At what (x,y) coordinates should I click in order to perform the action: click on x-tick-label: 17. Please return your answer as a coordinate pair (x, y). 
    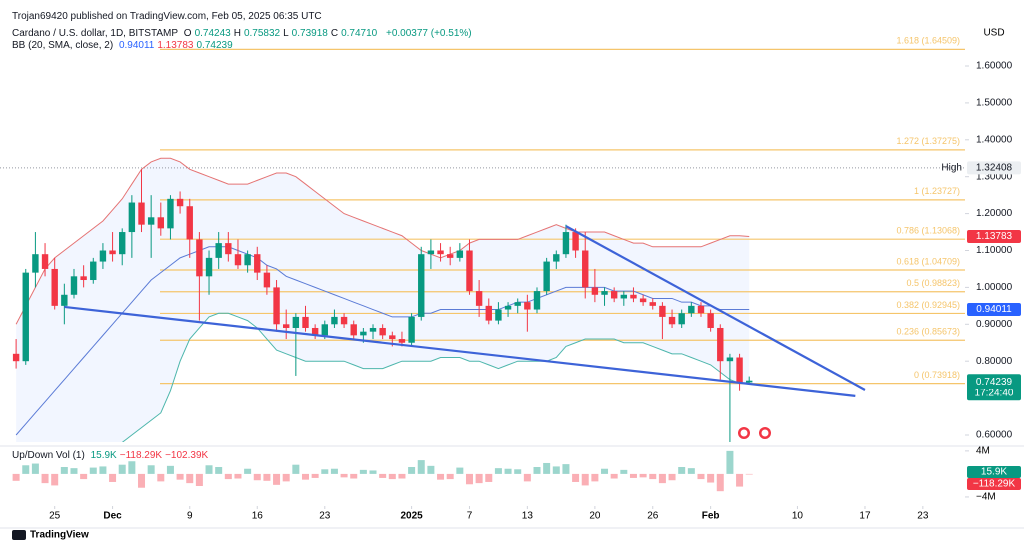
    Looking at the image, I should click on (865, 516).